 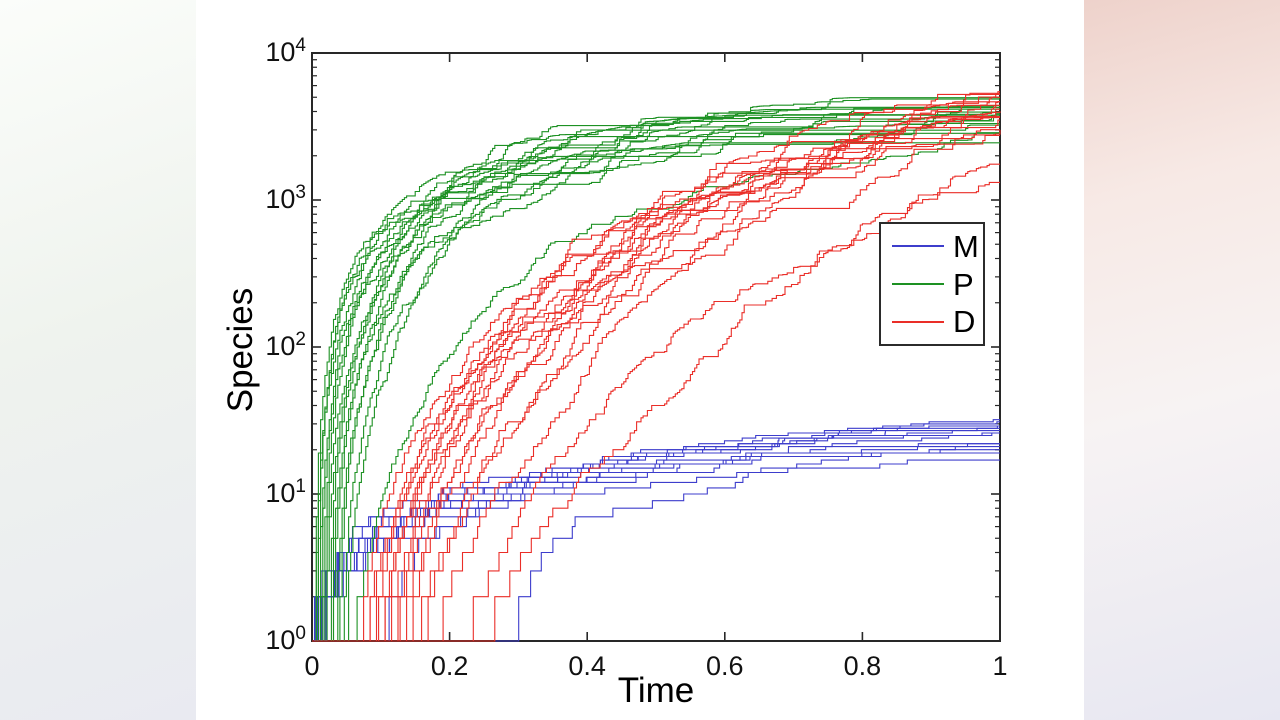 I want to click on y-tick-label: 10¹, so click(x=285, y=492).